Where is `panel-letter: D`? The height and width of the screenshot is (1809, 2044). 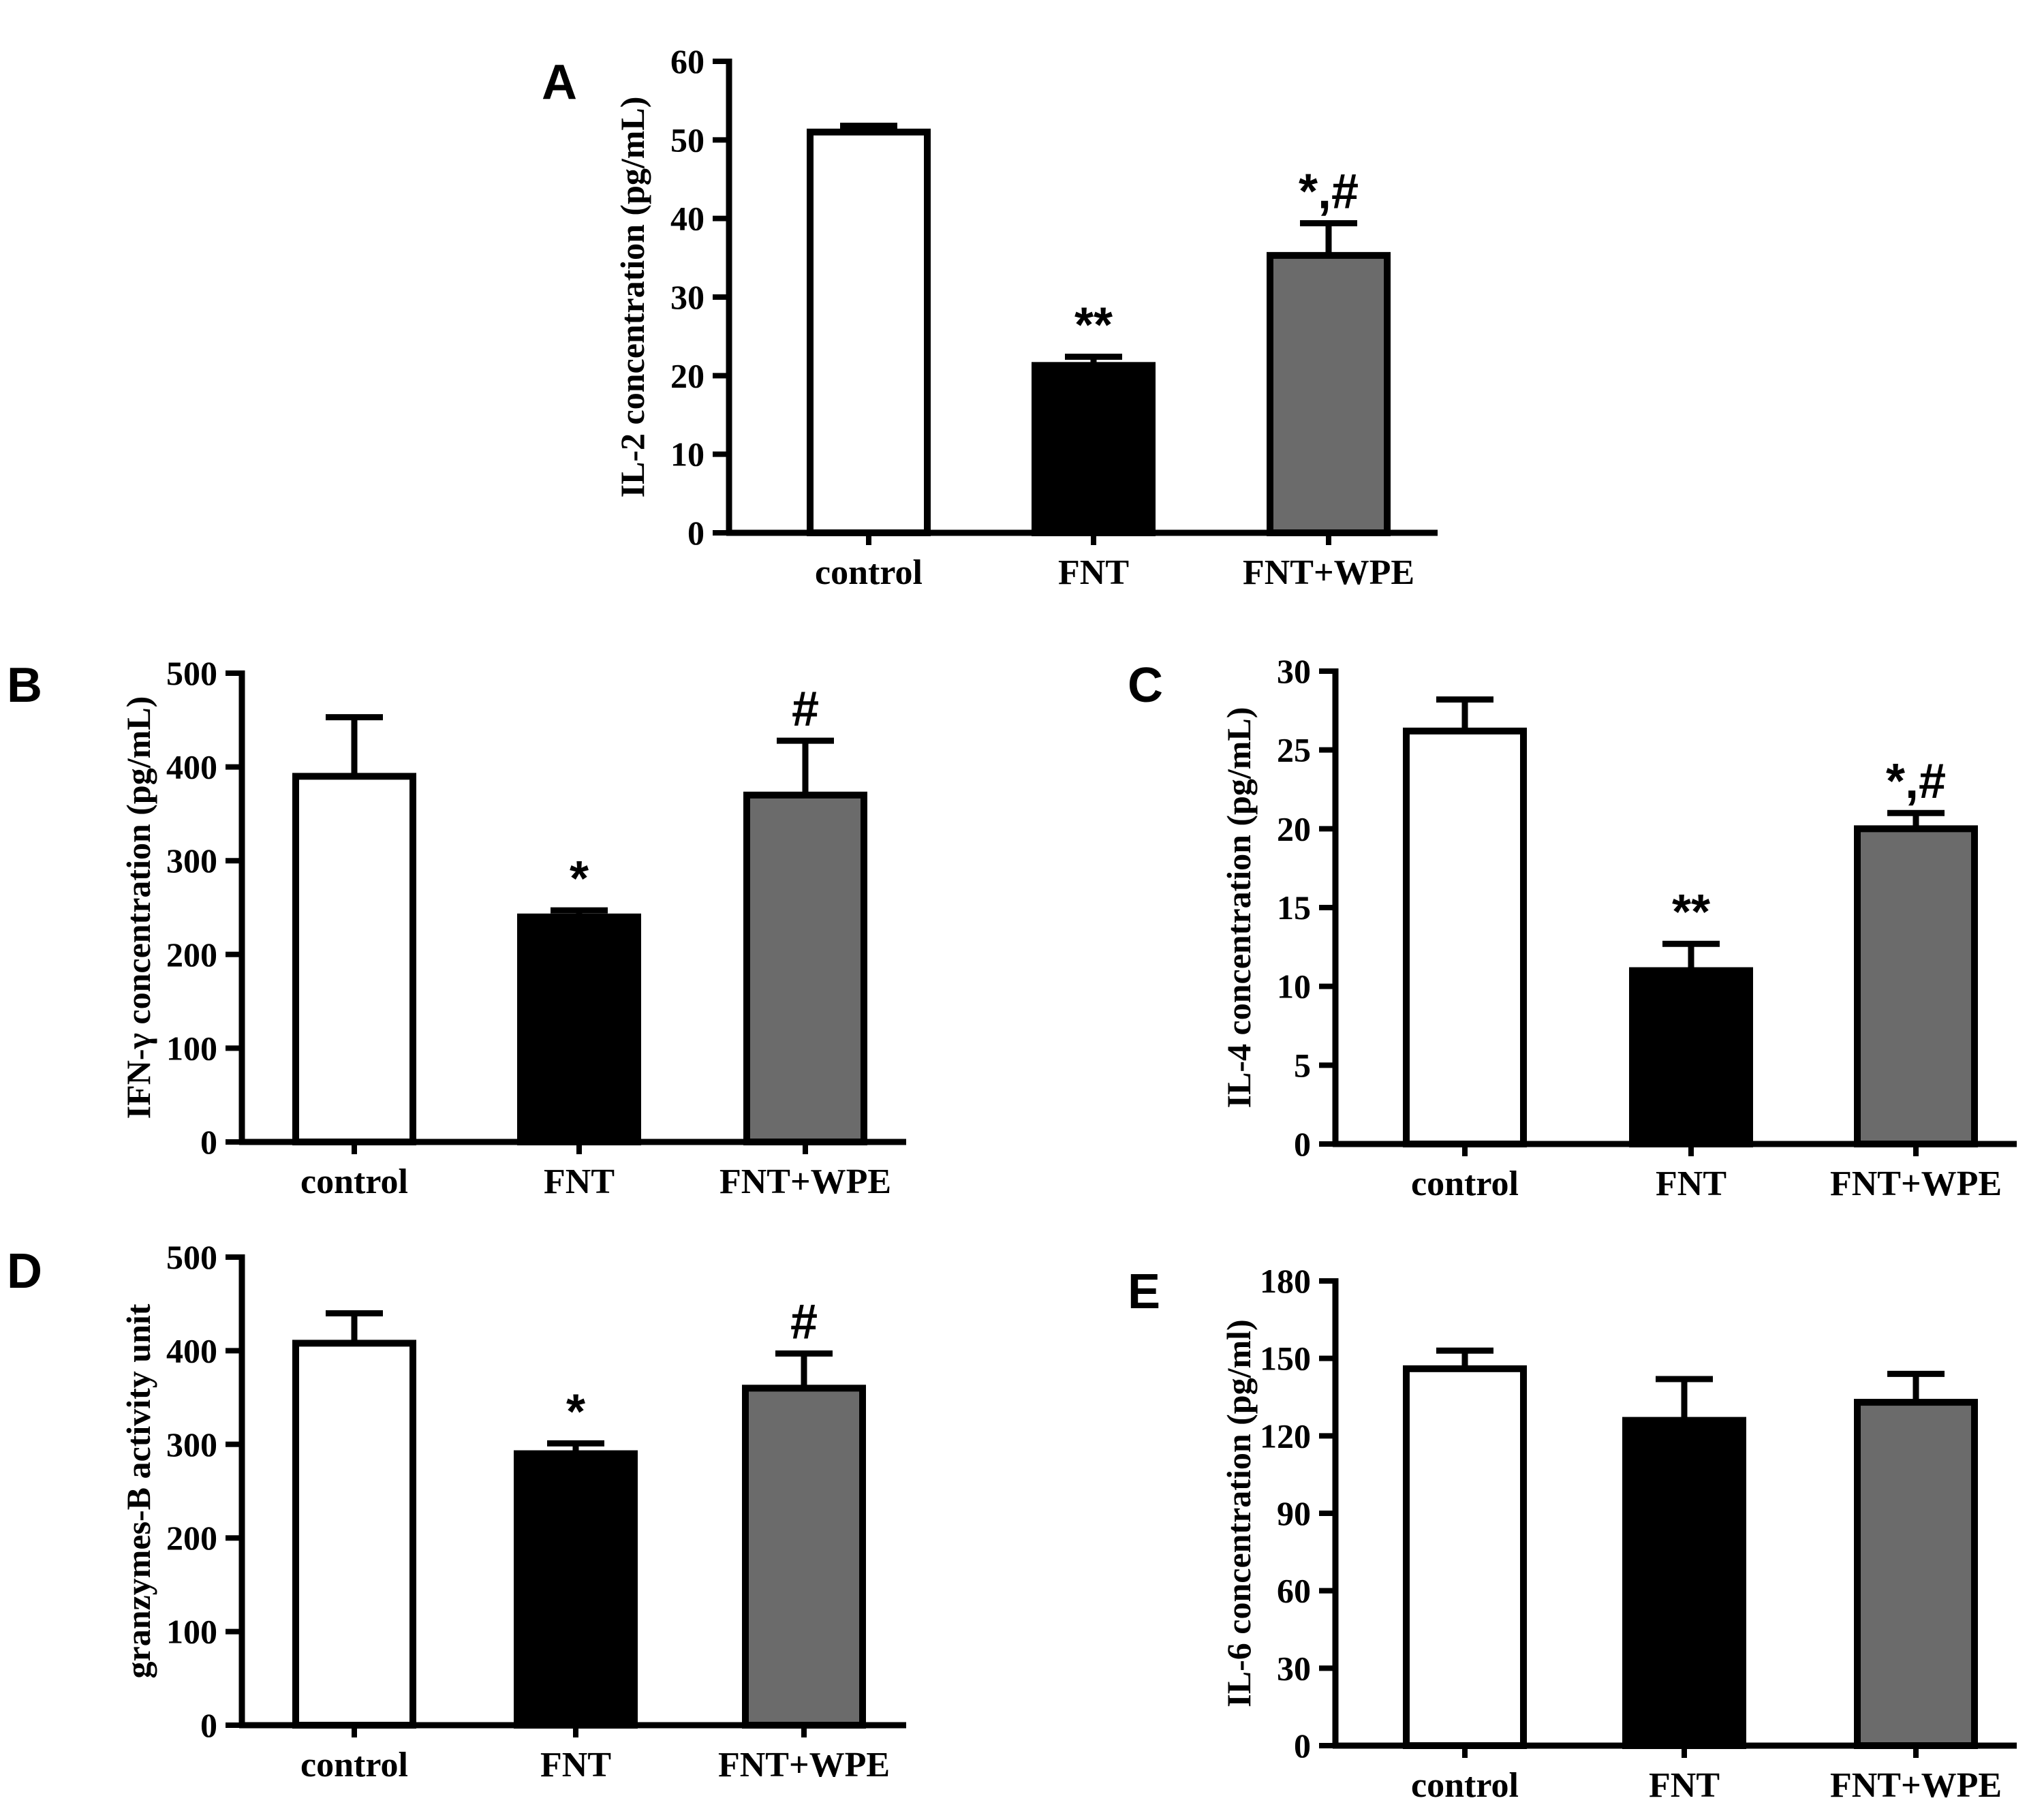 panel-letter: D is located at coordinates (24, 1272).